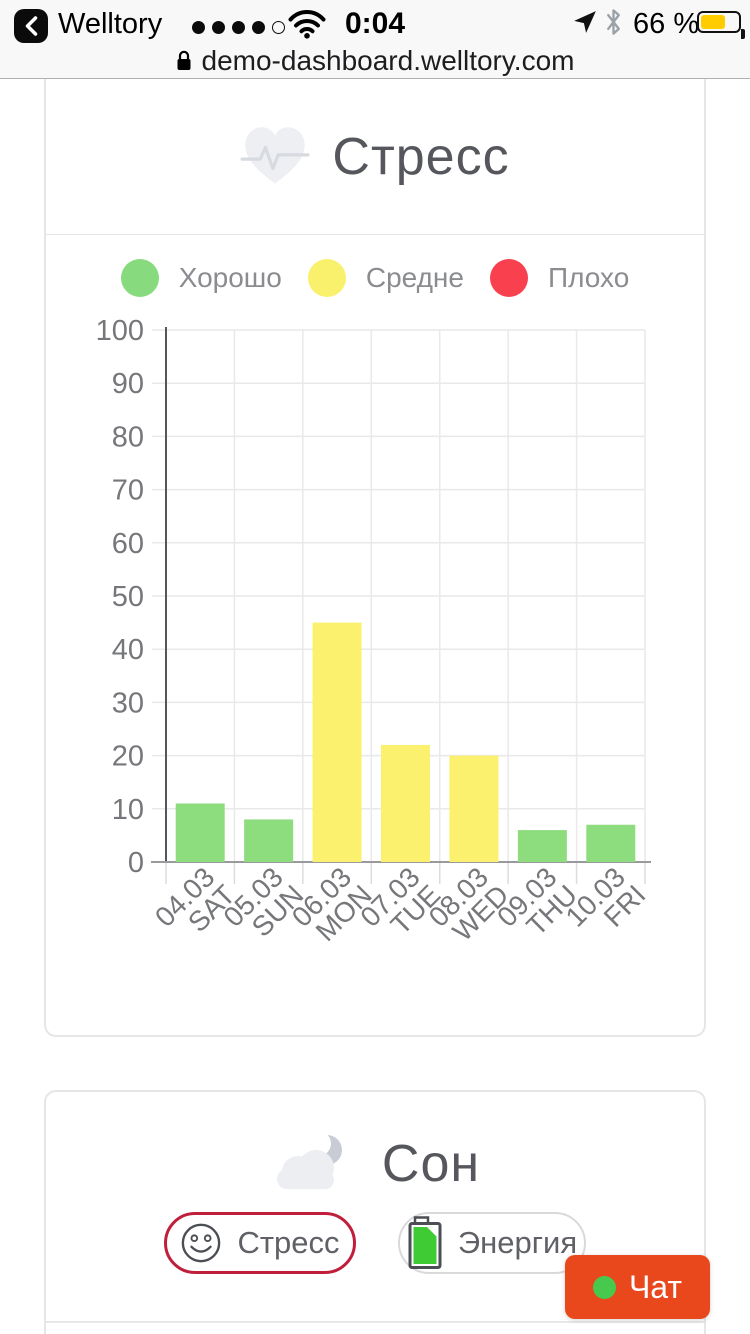 The height and width of the screenshot is (1334, 750). I want to click on y-axis-tick-label: 40, so click(128, 650).